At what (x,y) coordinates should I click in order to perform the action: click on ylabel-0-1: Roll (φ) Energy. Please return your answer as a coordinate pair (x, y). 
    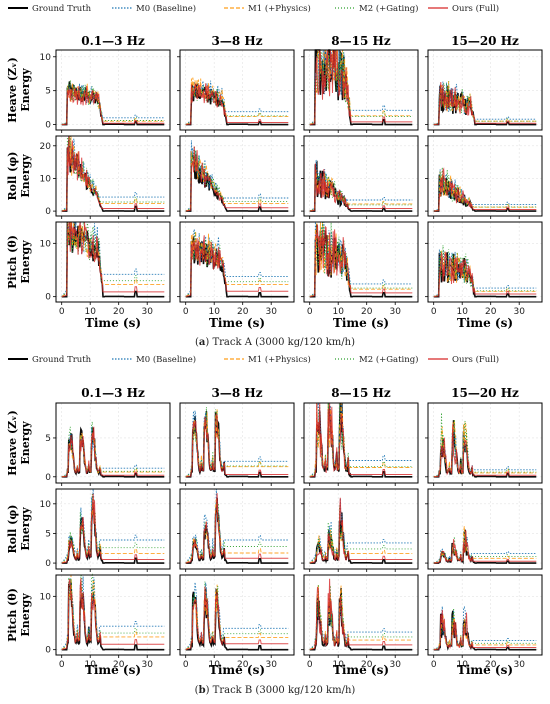
    Looking at the image, I should click on (19, 175).